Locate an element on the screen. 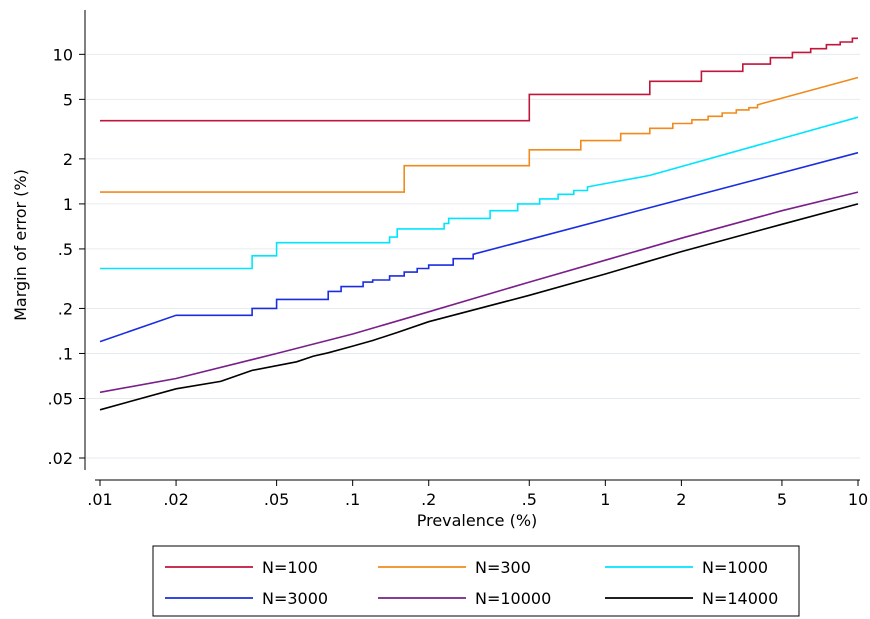  legend-label: N=100 is located at coordinates (290, 567).